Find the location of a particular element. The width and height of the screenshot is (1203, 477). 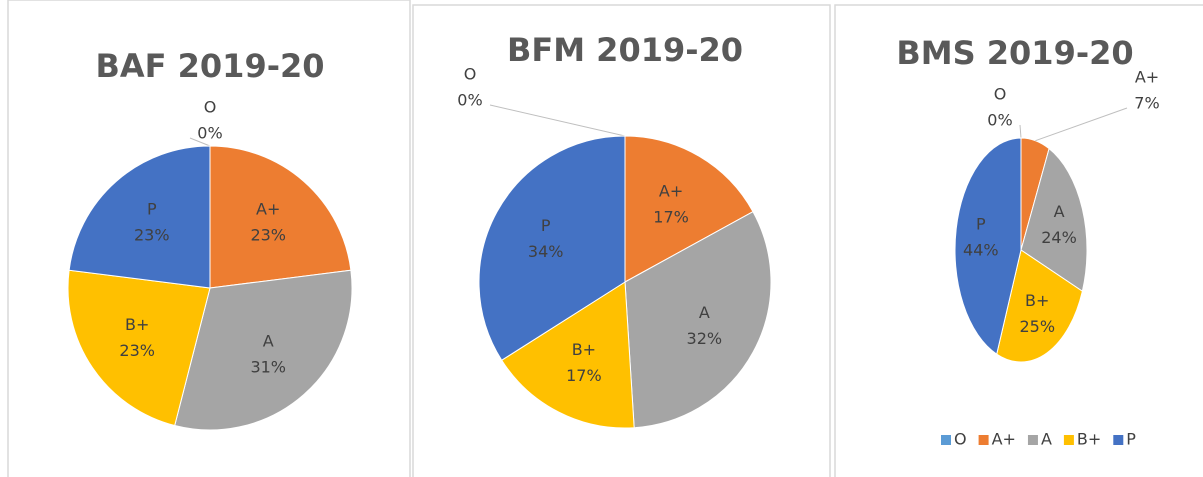

legend-label: B+ is located at coordinates (1089, 439).